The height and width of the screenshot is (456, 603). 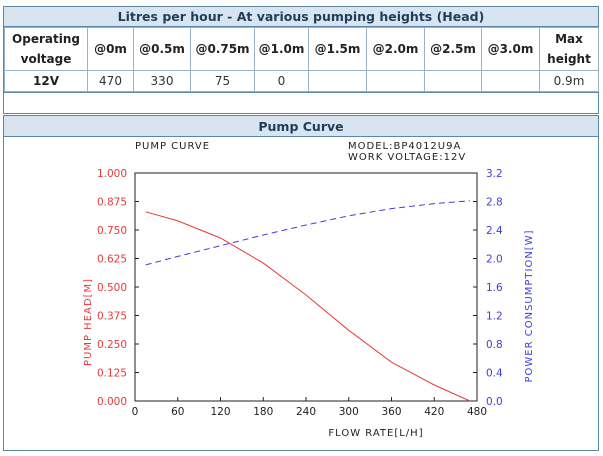 What do you see at coordinates (349, 412) in the screenshot?
I see `x-tick-label: 300` at bounding box center [349, 412].